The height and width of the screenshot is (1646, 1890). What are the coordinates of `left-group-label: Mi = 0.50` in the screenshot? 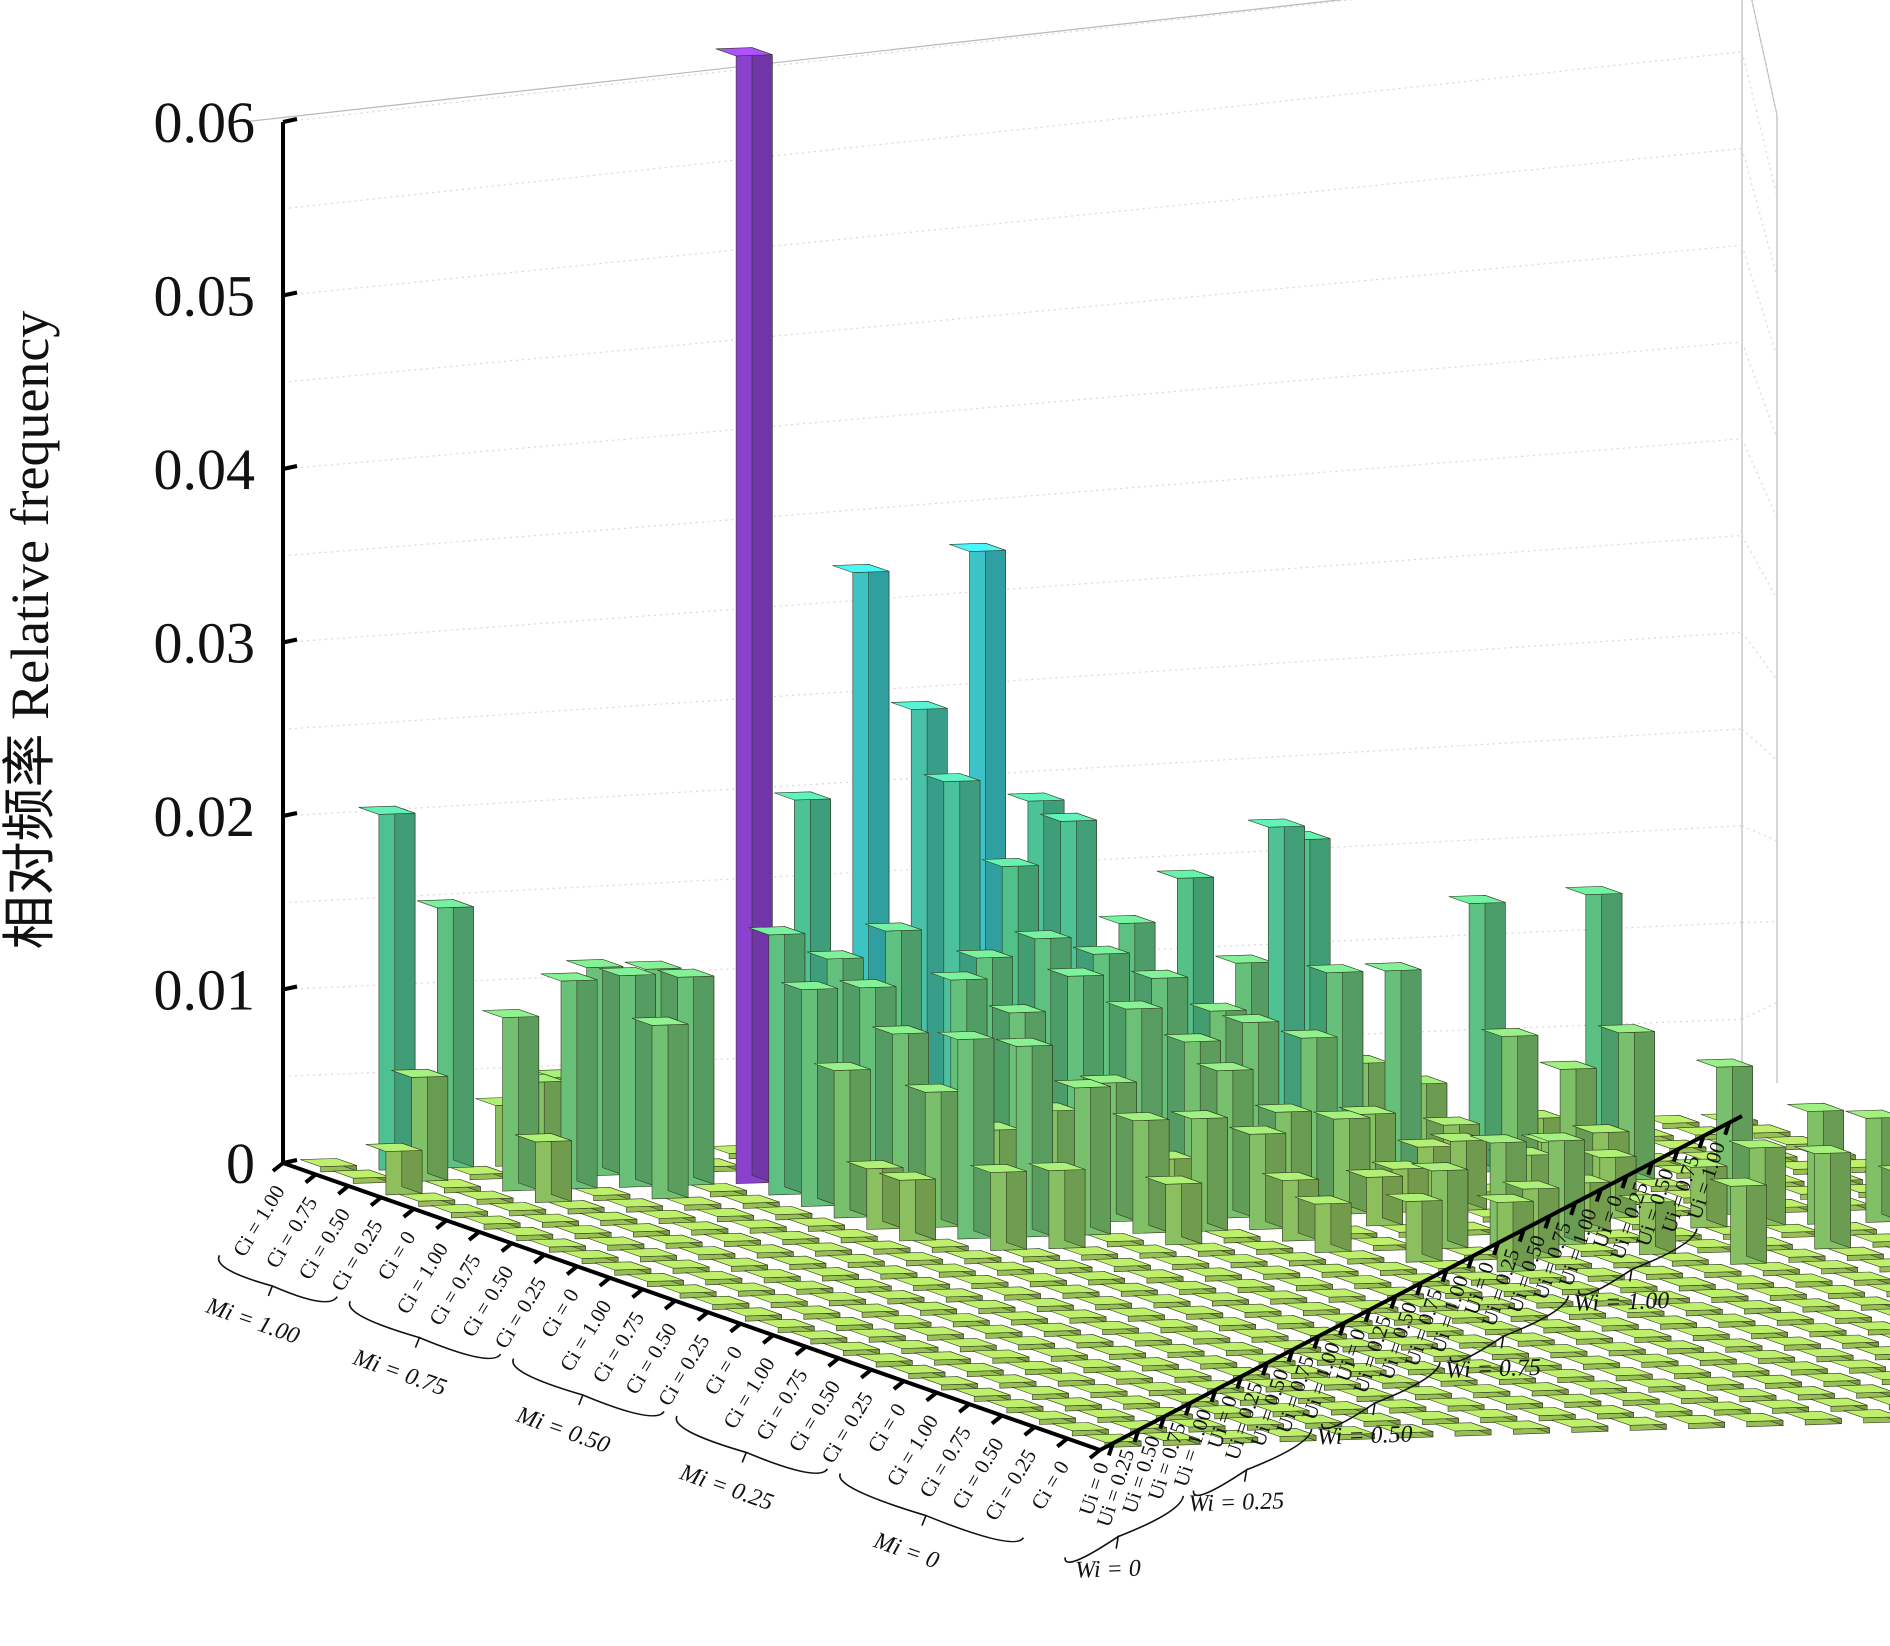 It's located at (562, 1430).